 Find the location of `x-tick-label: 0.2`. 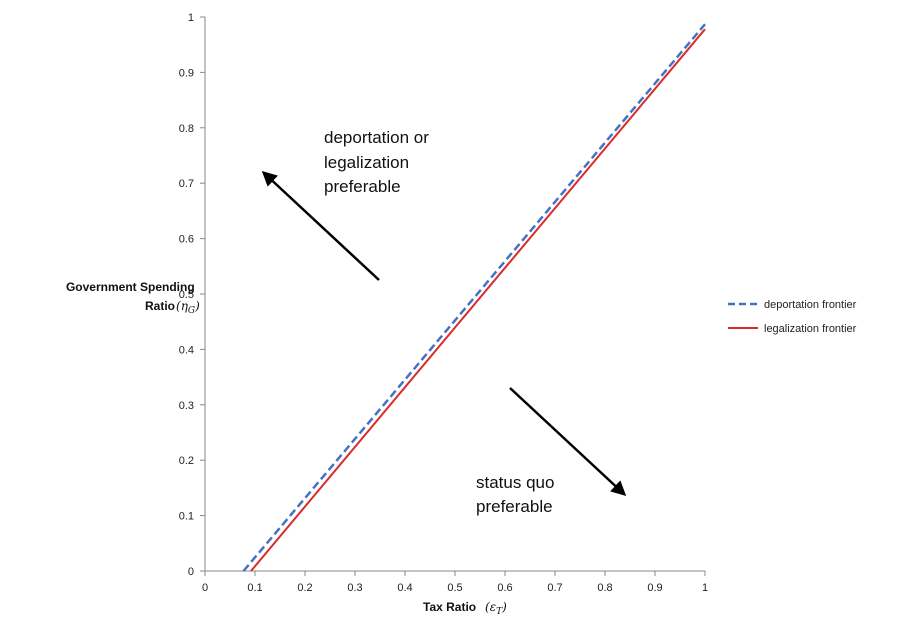

x-tick-label: 0.2 is located at coordinates (304, 588).